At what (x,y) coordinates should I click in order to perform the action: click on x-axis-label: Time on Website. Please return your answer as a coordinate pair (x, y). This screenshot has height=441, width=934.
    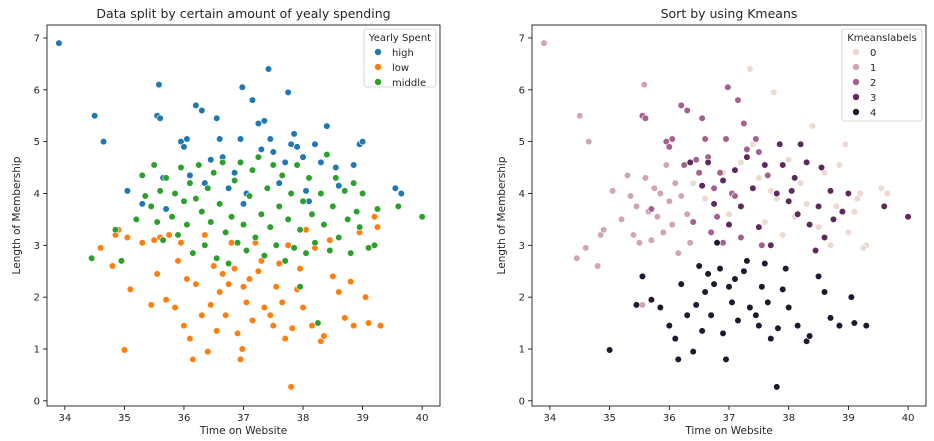
    Looking at the image, I should click on (728, 431).